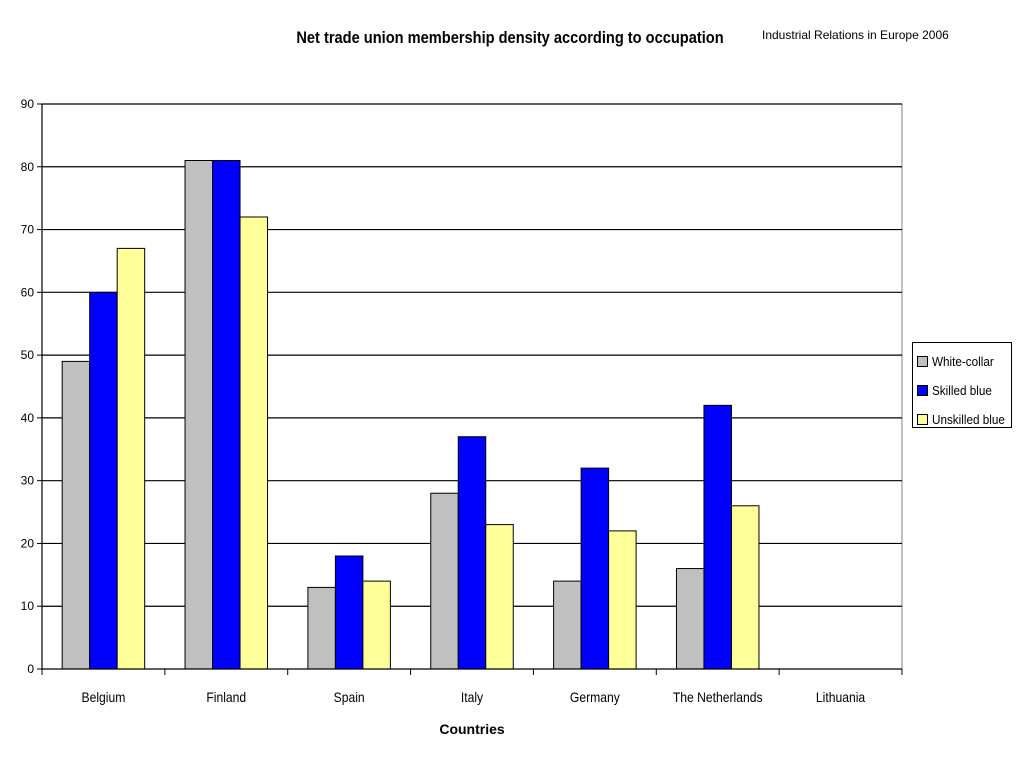 The height and width of the screenshot is (768, 1024). What do you see at coordinates (28, 606) in the screenshot?
I see `y-tick-label: 10` at bounding box center [28, 606].